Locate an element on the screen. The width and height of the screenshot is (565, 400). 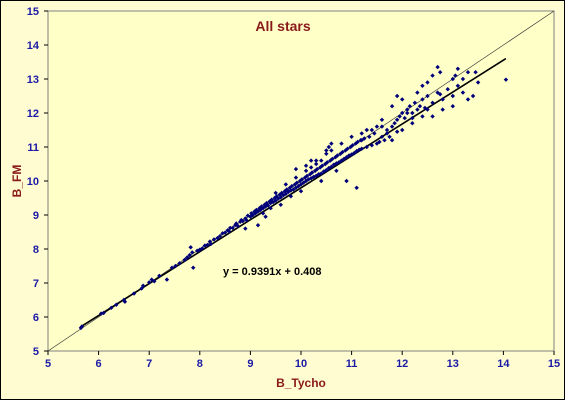
y-tick-label: 9 is located at coordinates (36, 216).